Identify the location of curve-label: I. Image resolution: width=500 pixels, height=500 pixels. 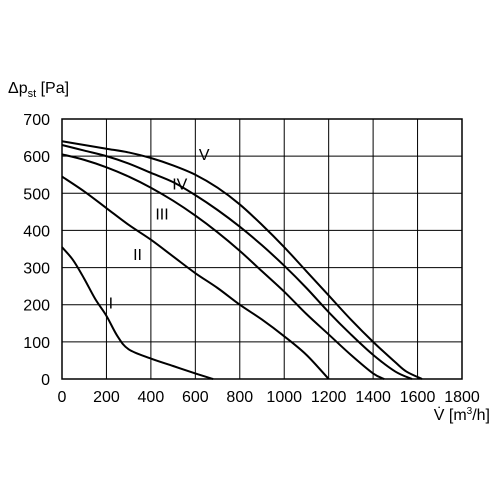
(111, 303).